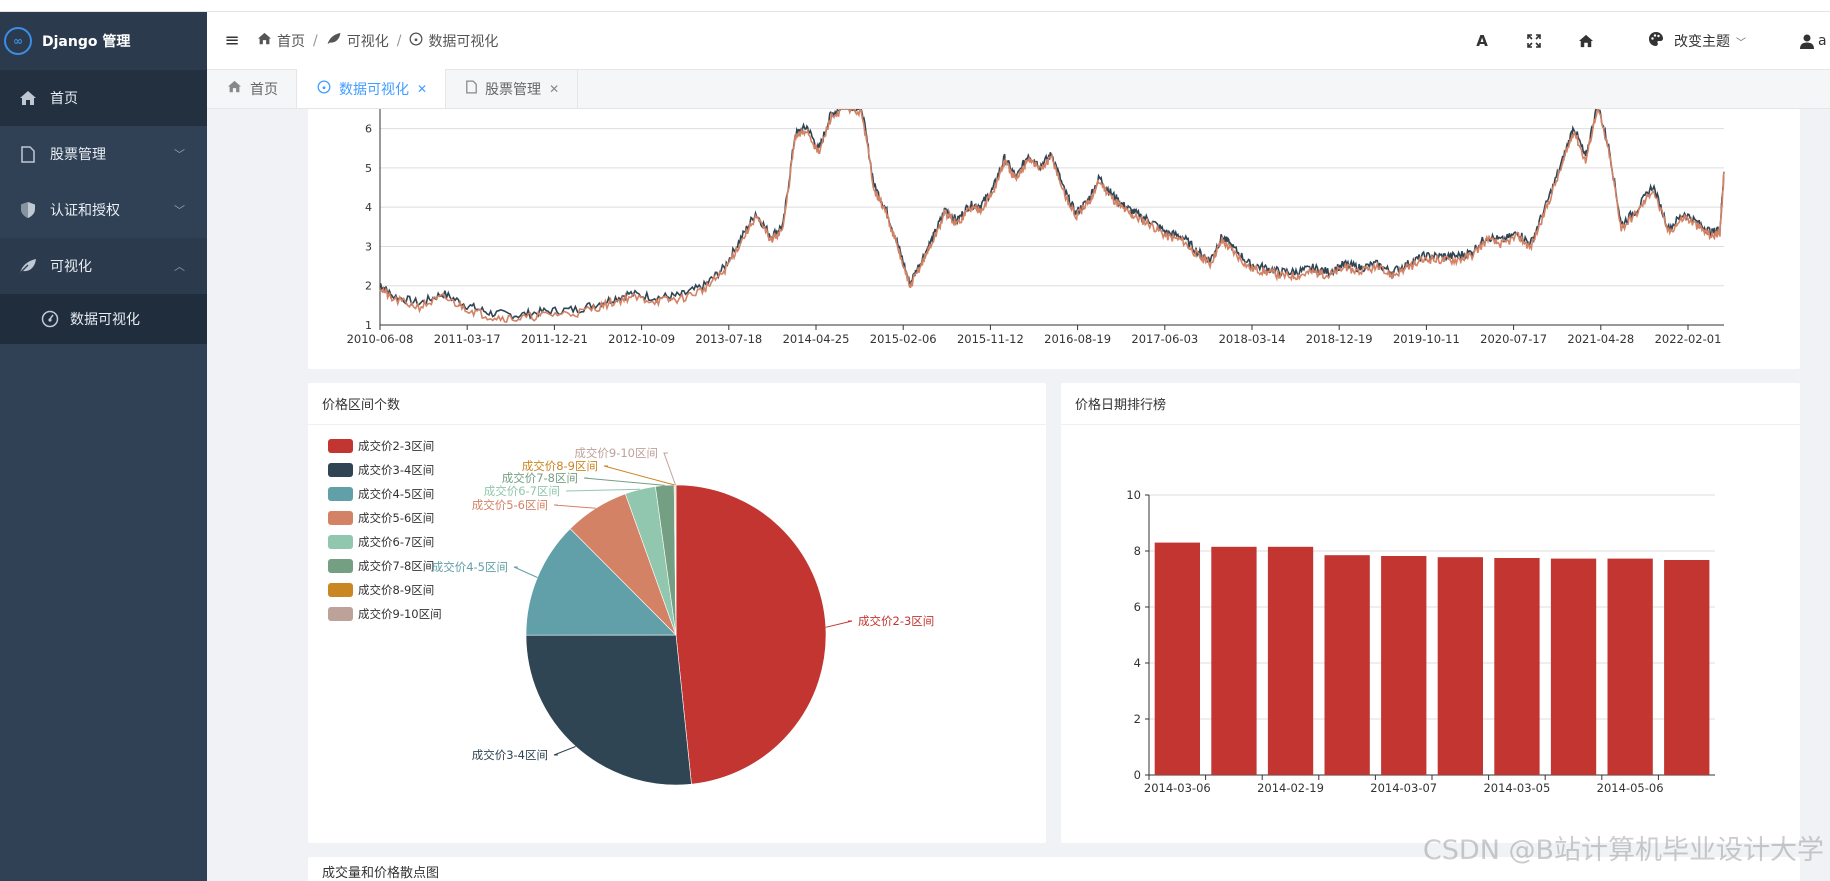 This screenshot has height=881, width=1830. Describe the element at coordinates (510, 505) in the screenshot. I see `pie-slice-label: 成交价5-6区间` at that location.